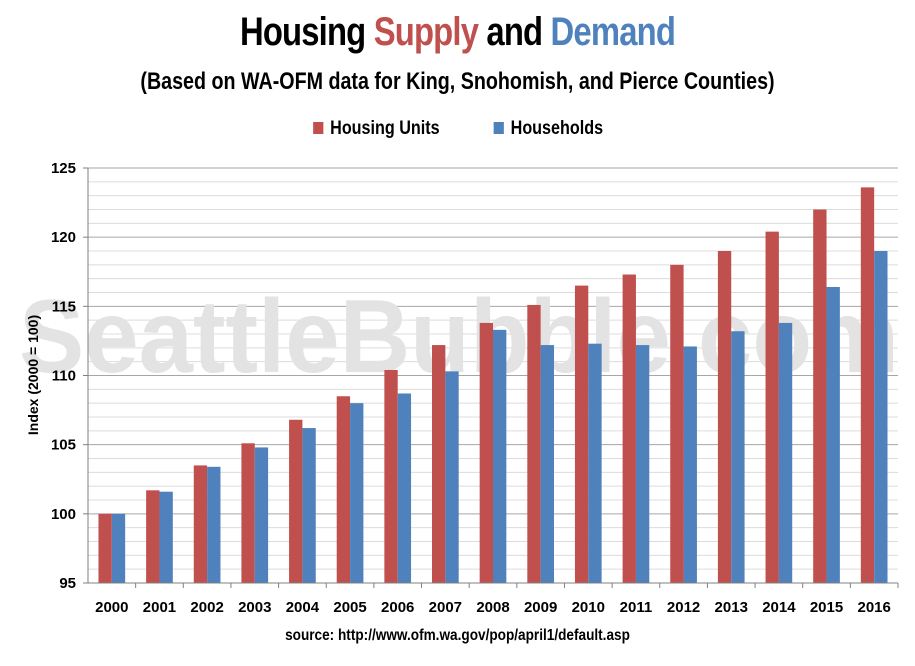  I want to click on x-tick-label: 2015, so click(826, 607).